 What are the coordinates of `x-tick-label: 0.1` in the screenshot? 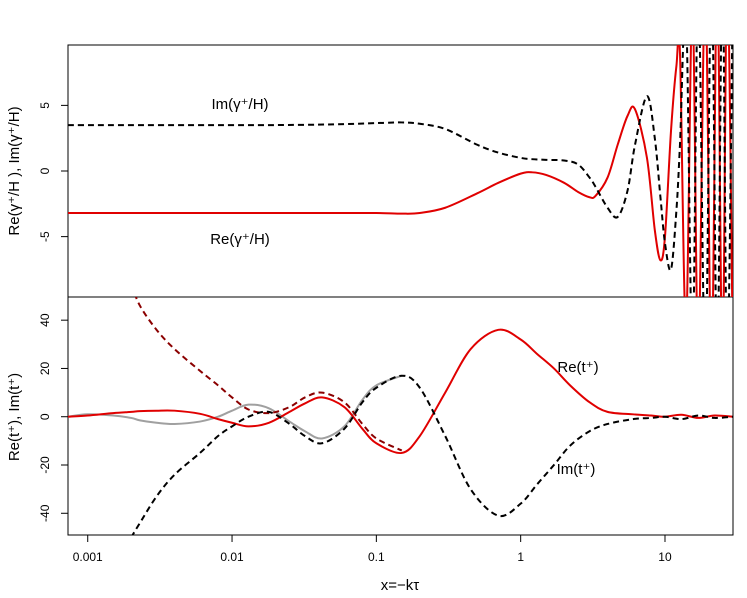 It's located at (376, 557).